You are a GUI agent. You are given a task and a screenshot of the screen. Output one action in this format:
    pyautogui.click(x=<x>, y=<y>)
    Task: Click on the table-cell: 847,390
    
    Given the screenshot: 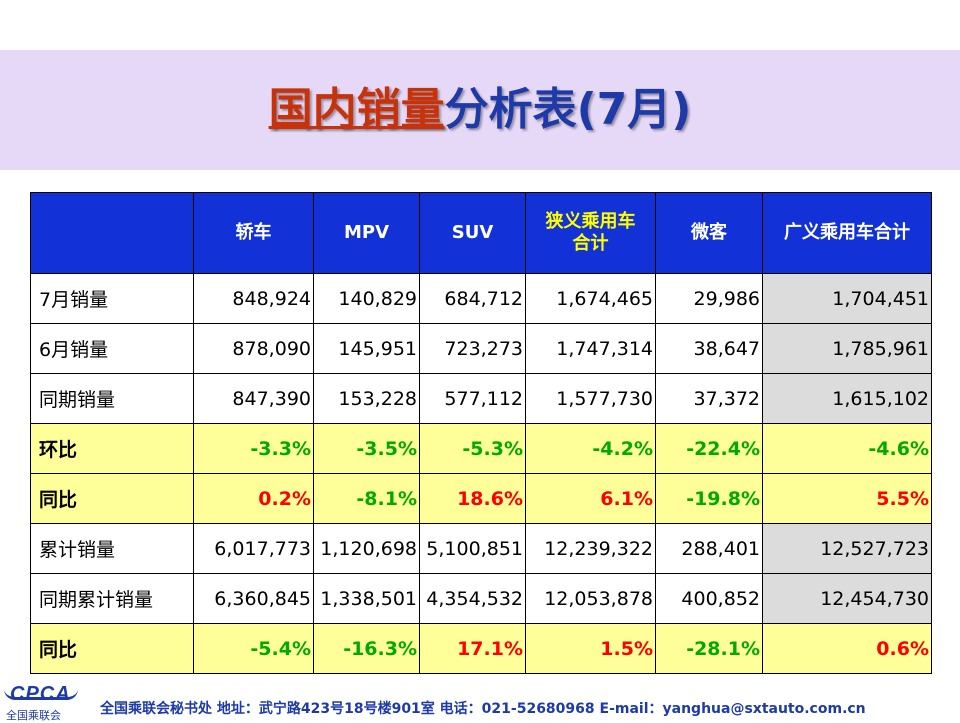 What is the action you would take?
    pyautogui.click(x=253, y=398)
    